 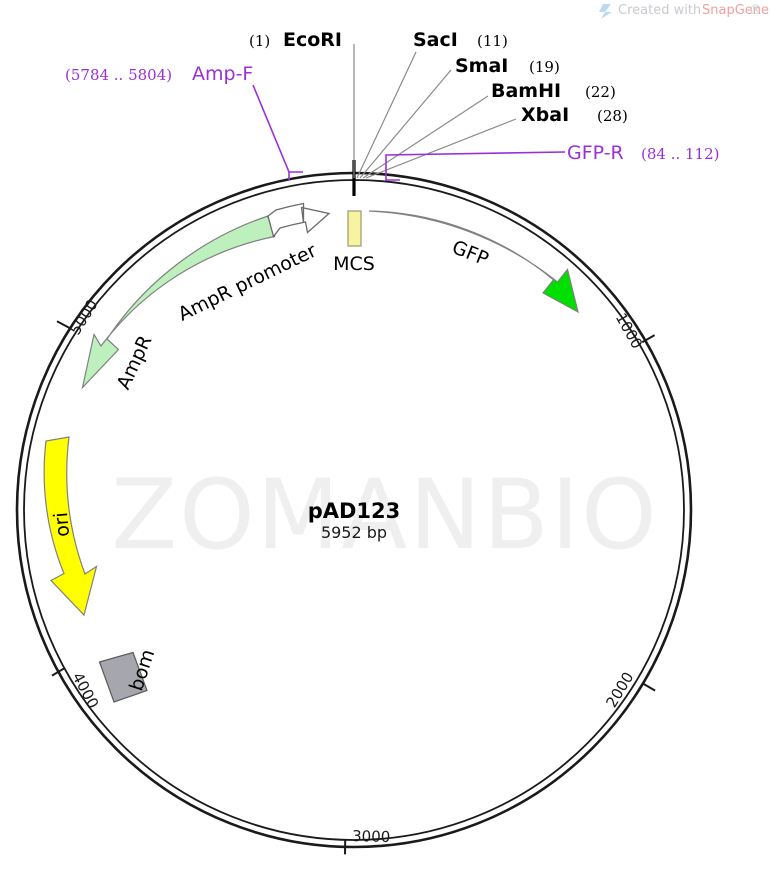 What do you see at coordinates (85, 690) in the screenshot?
I see `tick-label-4000: 4000` at bounding box center [85, 690].